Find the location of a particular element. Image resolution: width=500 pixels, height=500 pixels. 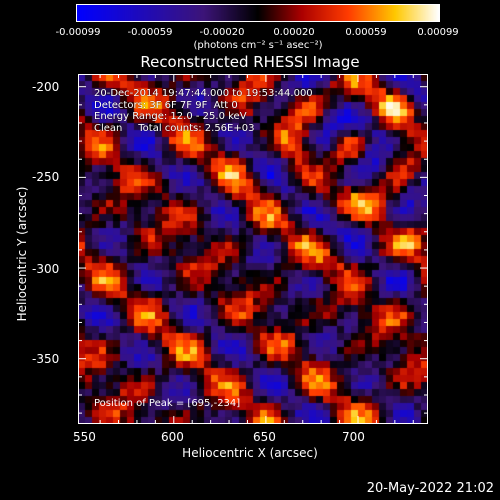

annotation-time-range: 20-Dec-2014 19:47:44.000 to 19:53:44.000 is located at coordinates (203, 93).